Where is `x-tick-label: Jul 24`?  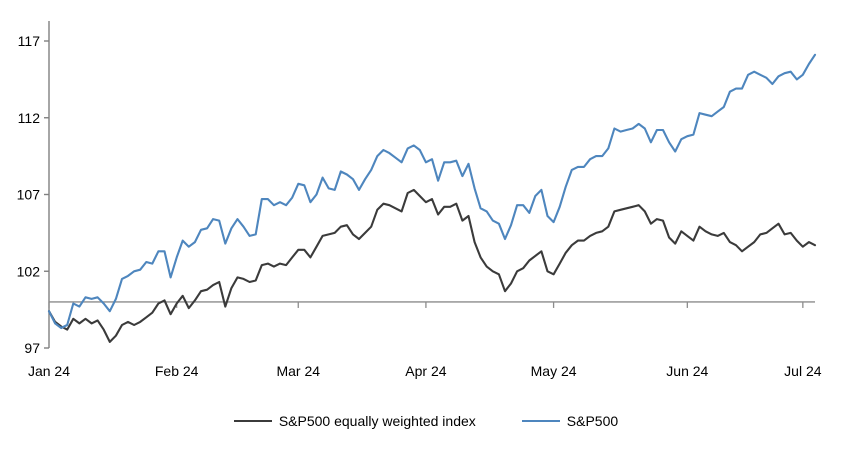
x-tick-label: Jul 24 is located at coordinates (803, 371).